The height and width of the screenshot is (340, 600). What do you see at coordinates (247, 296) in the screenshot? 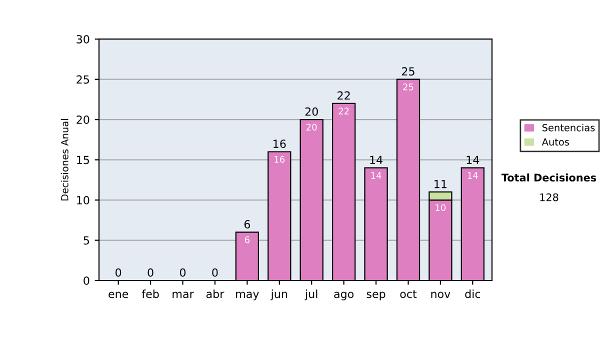
I see `x-tick-label: may` at bounding box center [247, 296].